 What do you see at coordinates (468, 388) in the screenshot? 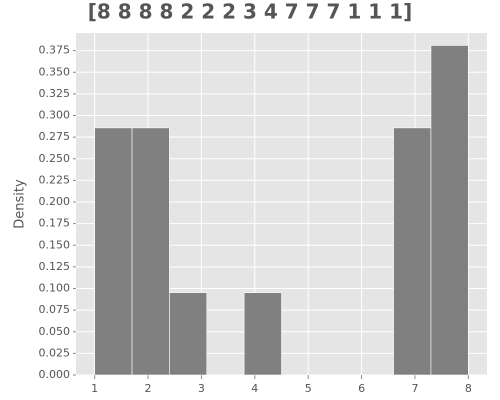
I see `x-tick-label: 8` at bounding box center [468, 388].